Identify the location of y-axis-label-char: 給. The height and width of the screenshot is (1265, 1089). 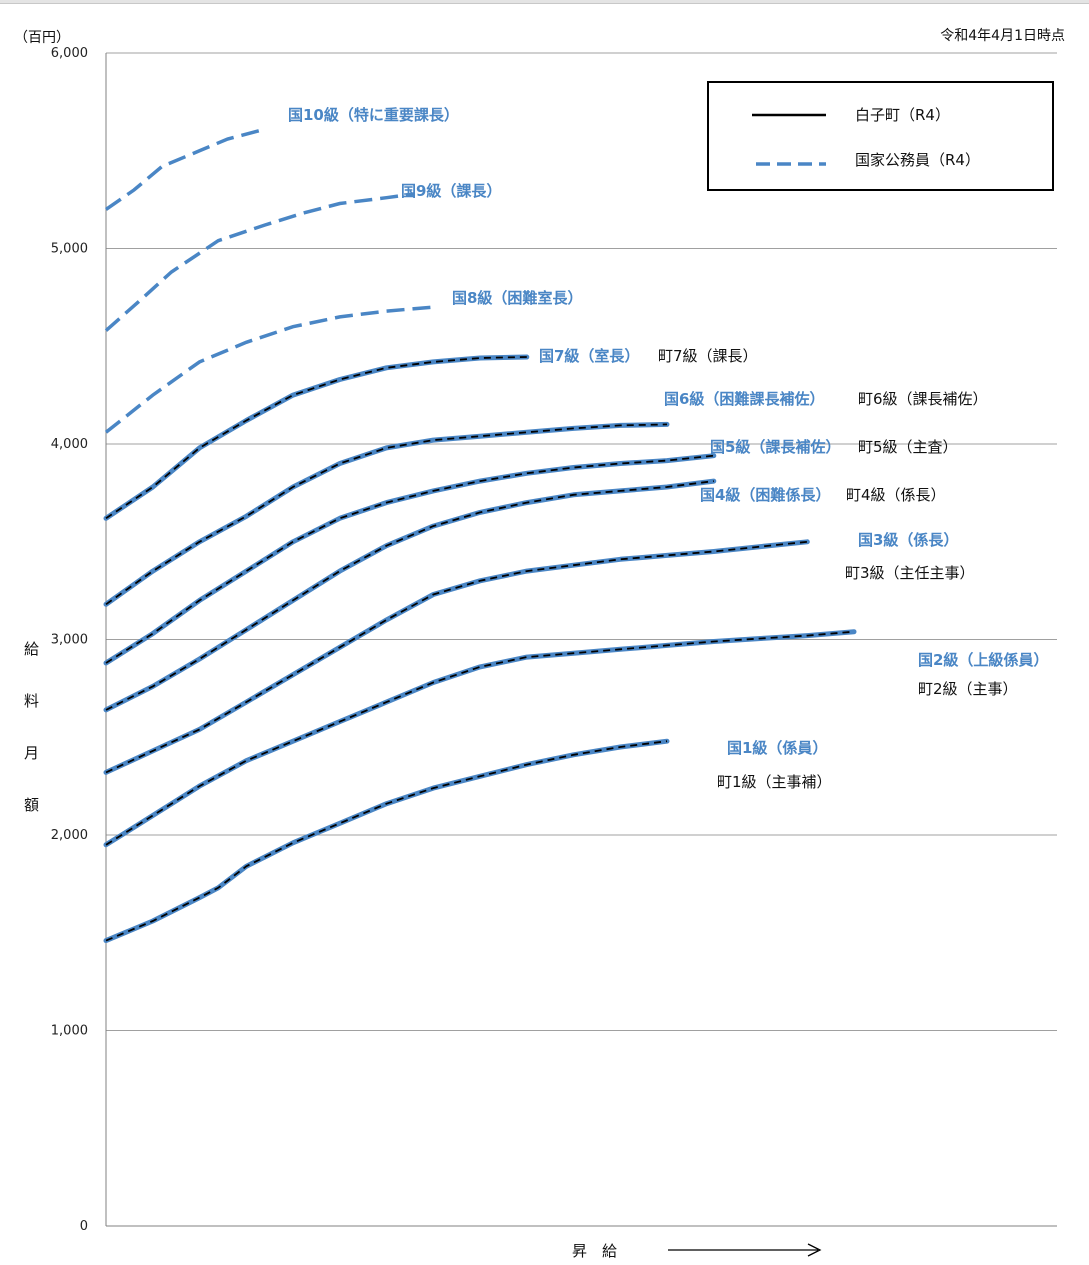
(31, 649).